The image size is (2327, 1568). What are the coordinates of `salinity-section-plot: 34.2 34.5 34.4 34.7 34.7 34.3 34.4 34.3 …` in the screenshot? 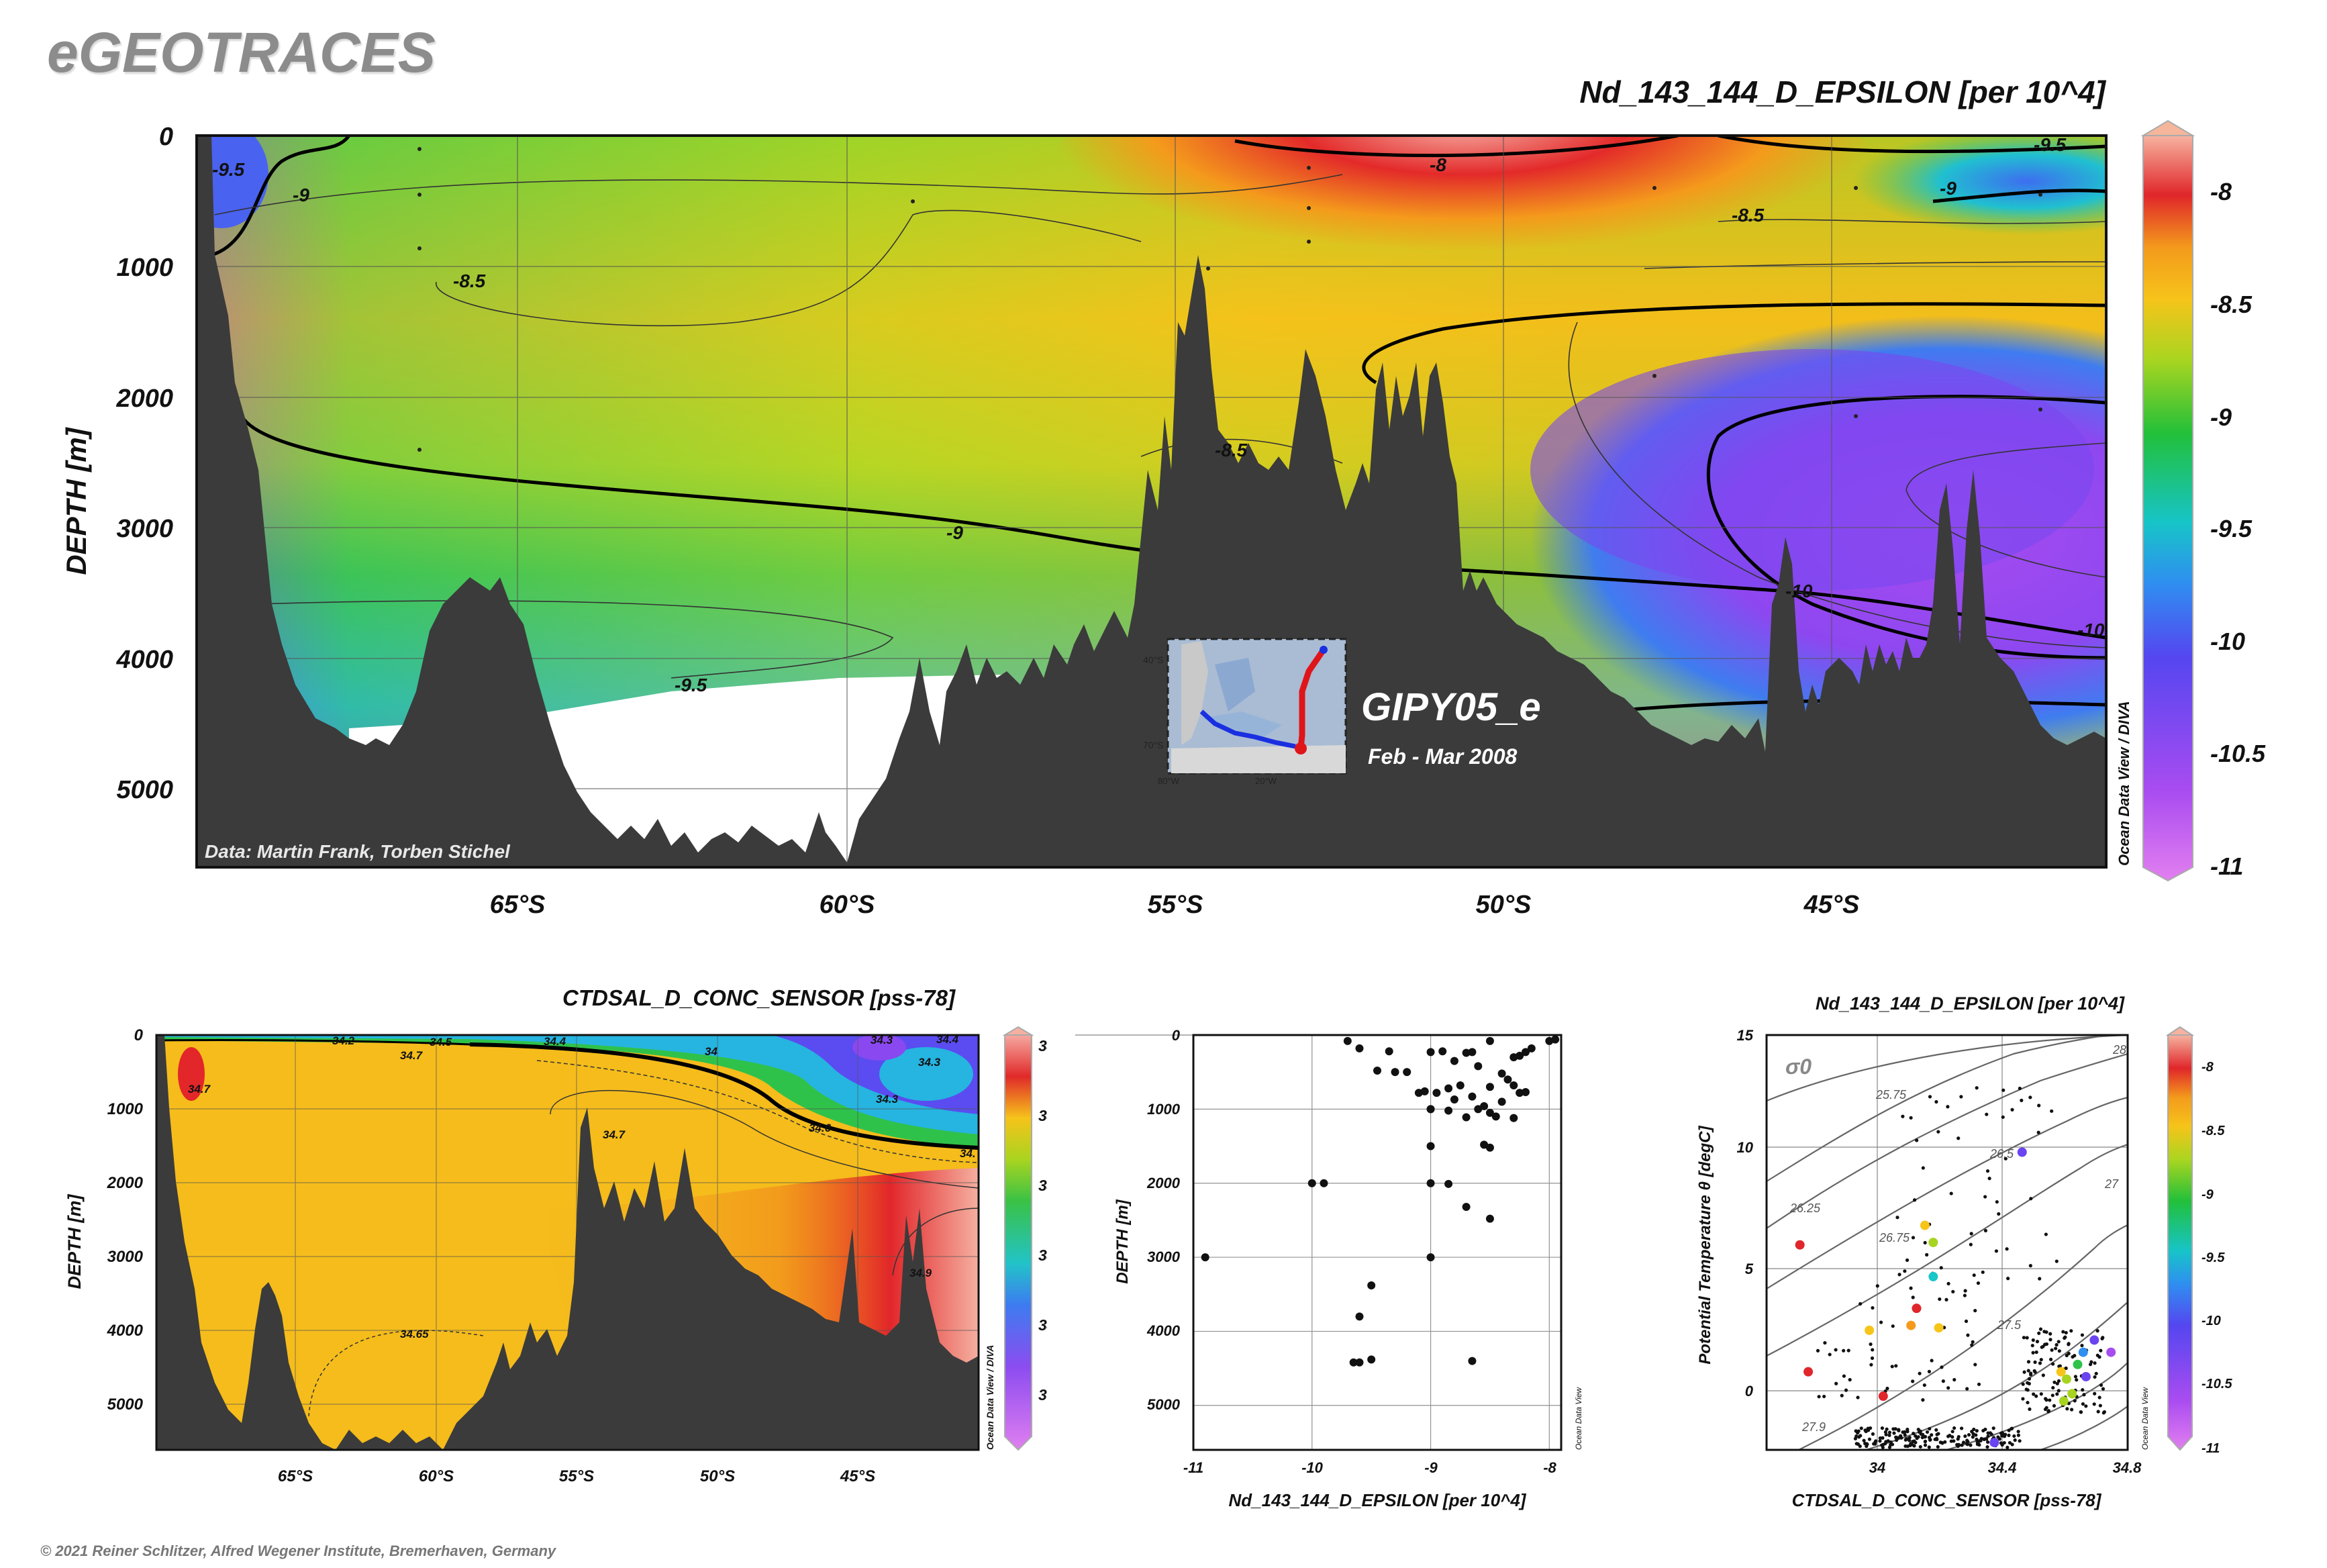 It's located at (555, 1255).